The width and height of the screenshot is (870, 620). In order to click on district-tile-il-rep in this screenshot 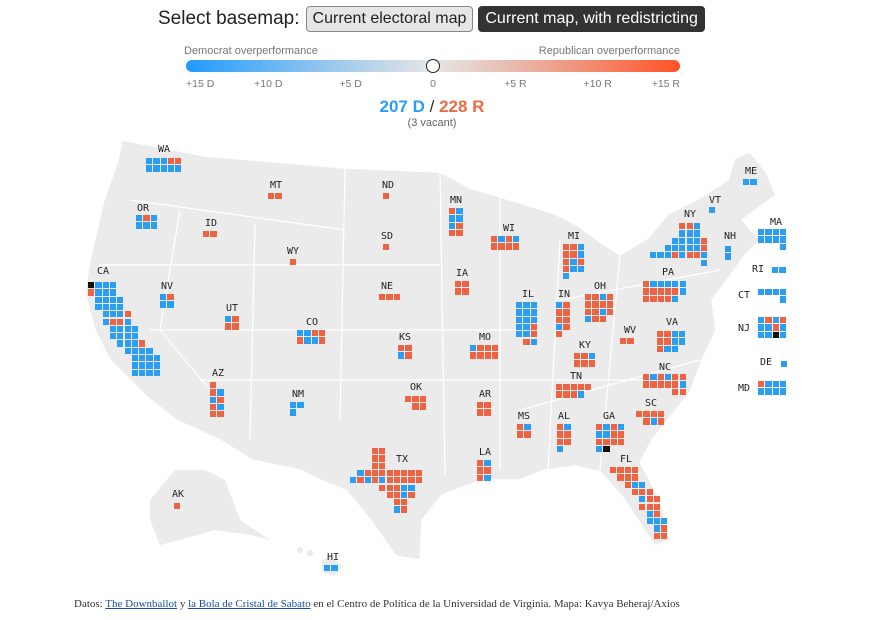, I will do `click(533, 334)`.